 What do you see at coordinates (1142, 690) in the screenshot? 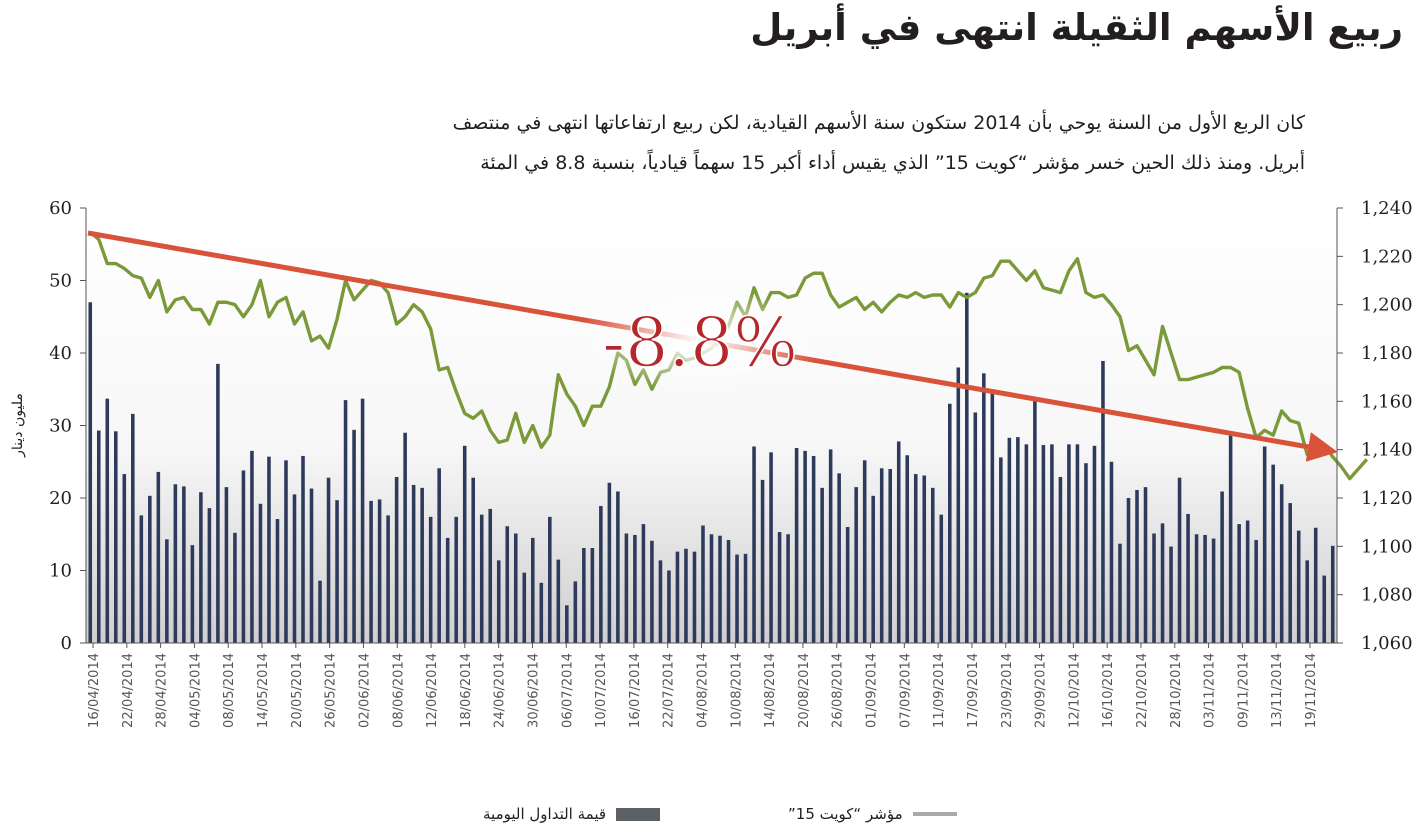
I see `x-tick-label-31: 22/10/2014` at bounding box center [1142, 690].